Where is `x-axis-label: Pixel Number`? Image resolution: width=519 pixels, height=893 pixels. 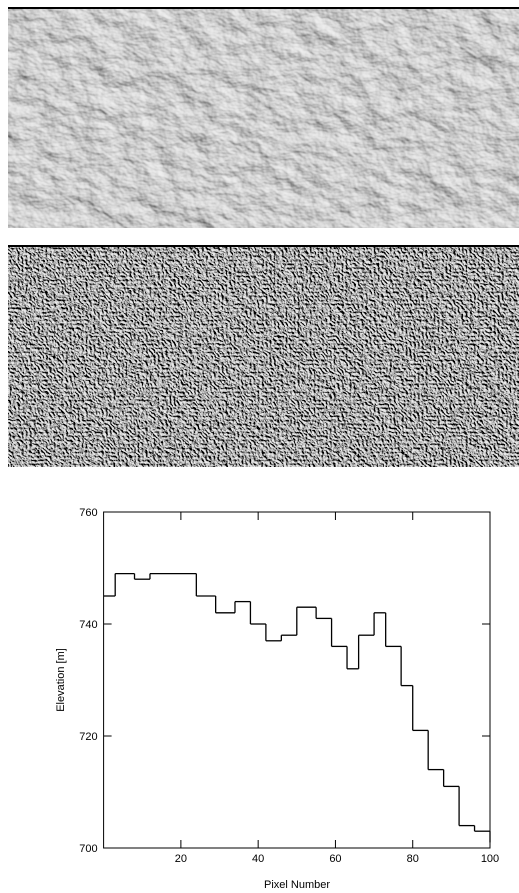 x-axis-label: Pixel Number is located at coordinates (297, 885).